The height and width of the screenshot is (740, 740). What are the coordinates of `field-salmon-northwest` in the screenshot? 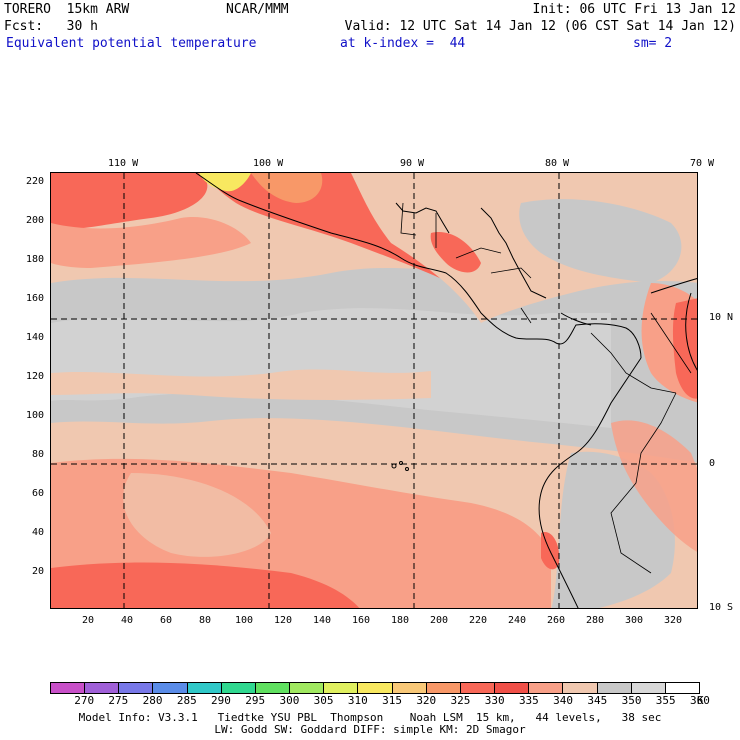 It's located at (151, 242).